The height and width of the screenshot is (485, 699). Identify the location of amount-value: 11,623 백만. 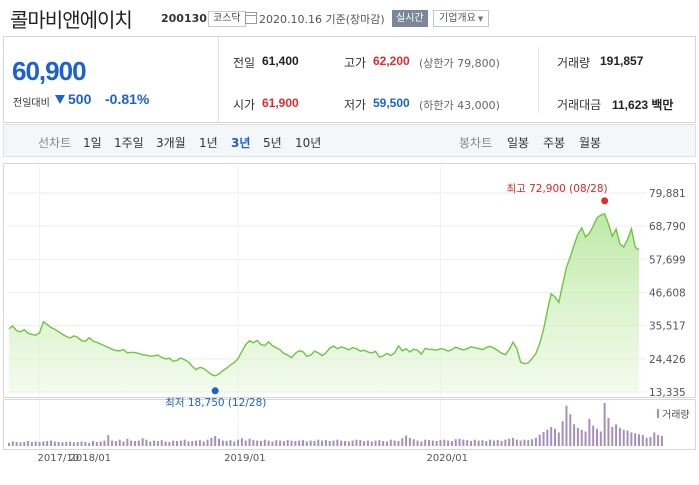
(643, 105).